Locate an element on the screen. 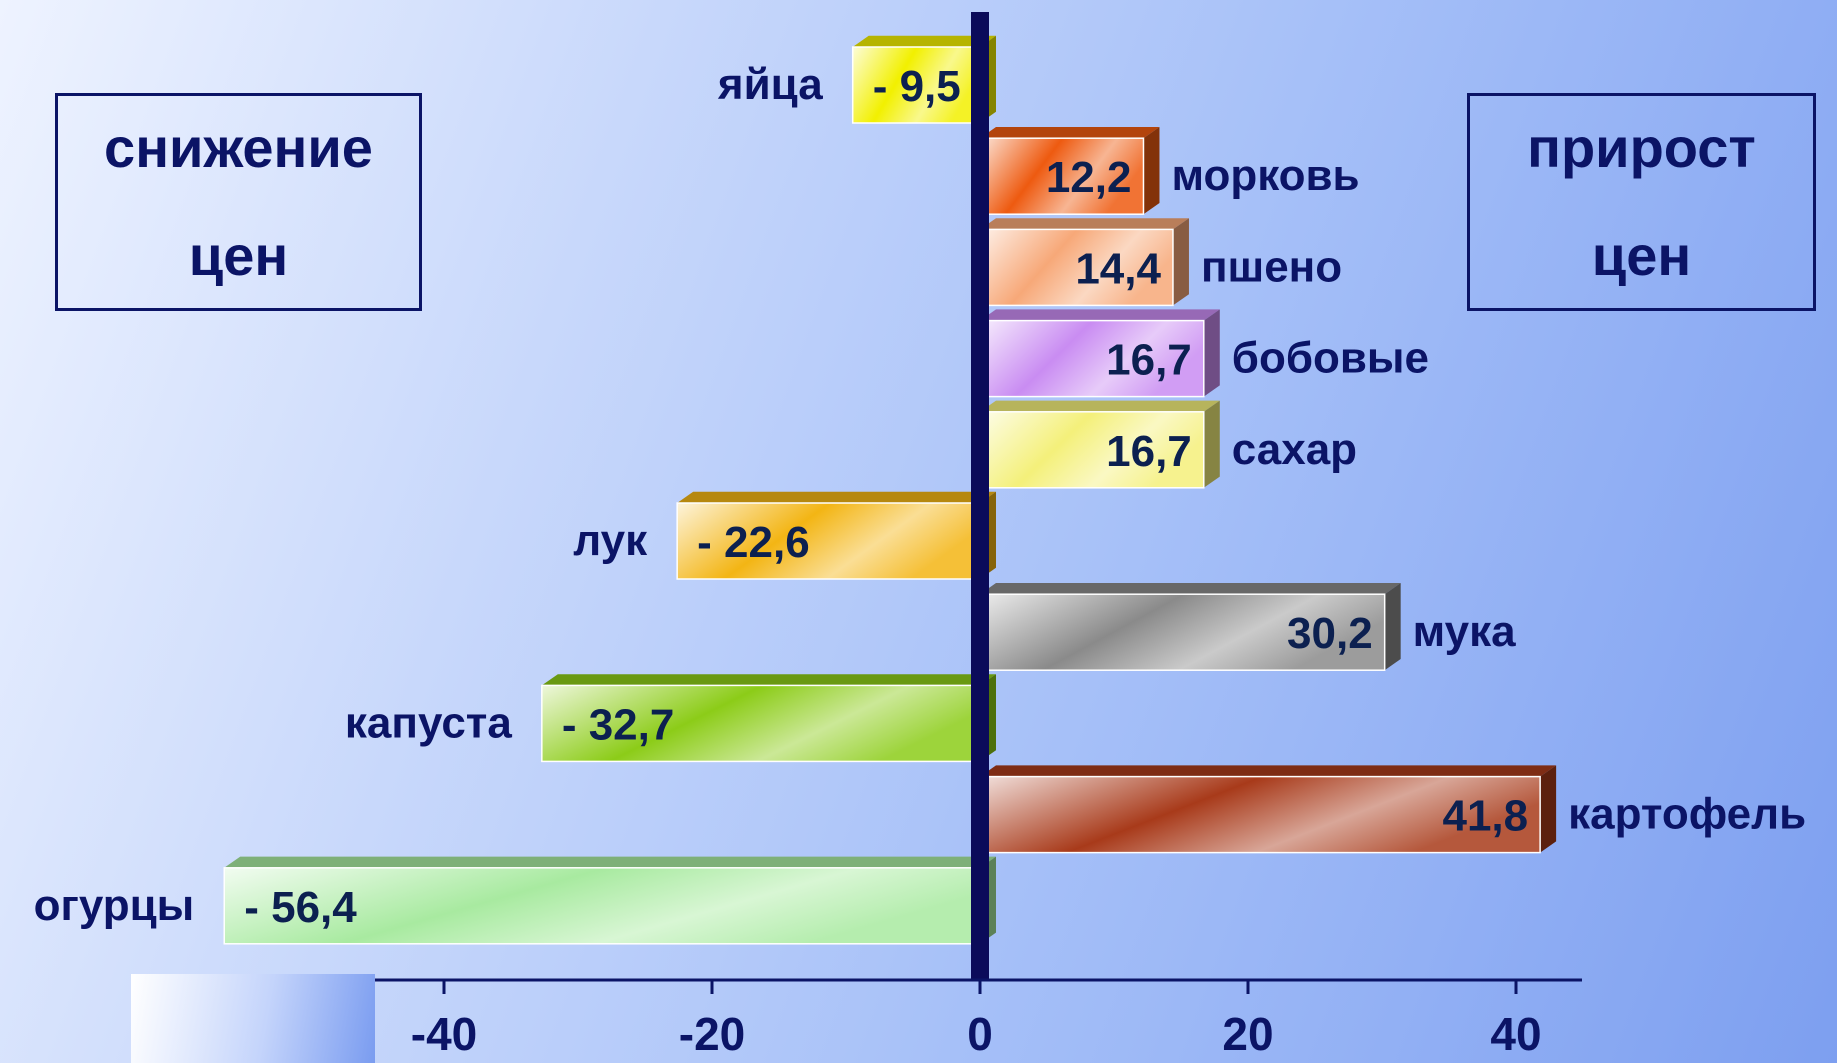 The width and height of the screenshot is (1837, 1063). category-label: картофель is located at coordinates (1687, 814).